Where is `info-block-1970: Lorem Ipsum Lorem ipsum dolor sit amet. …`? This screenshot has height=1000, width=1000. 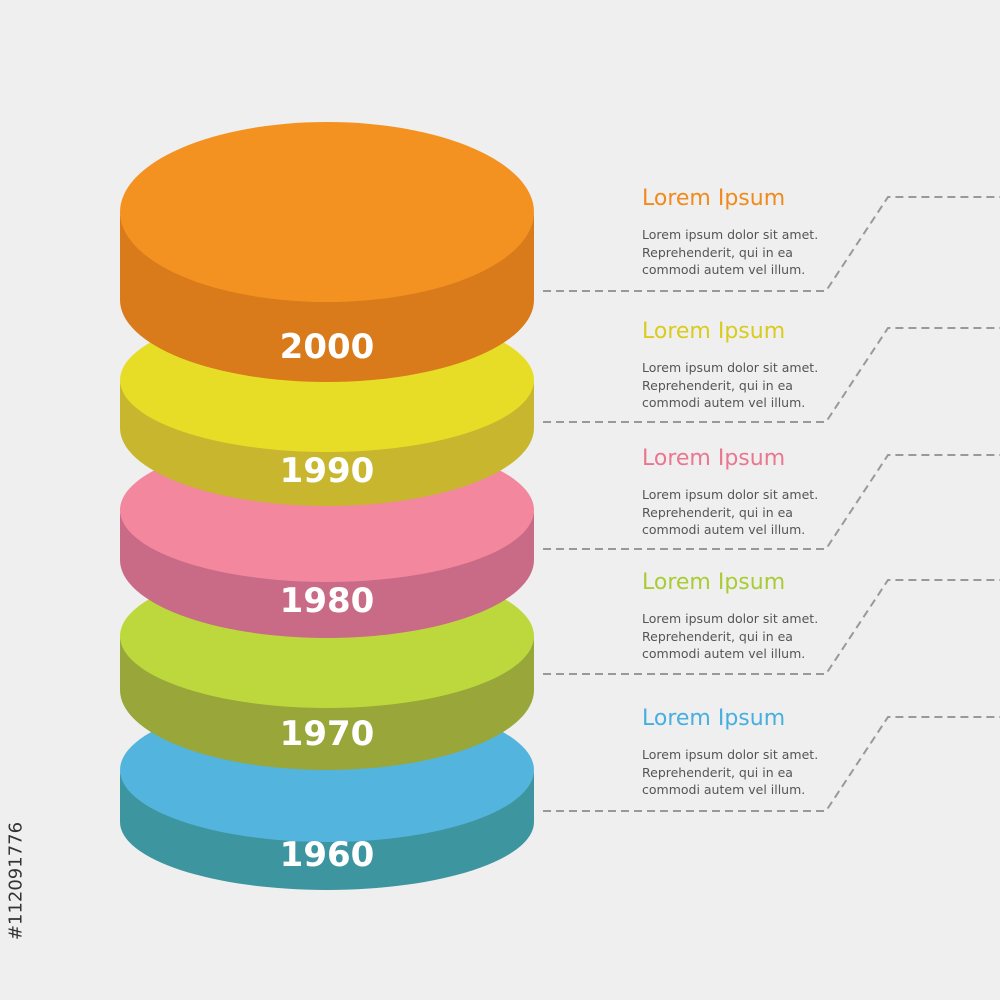 info-block-1970: Lorem Ipsum Lorem ipsum dolor sit amet. … is located at coordinates (742, 616).